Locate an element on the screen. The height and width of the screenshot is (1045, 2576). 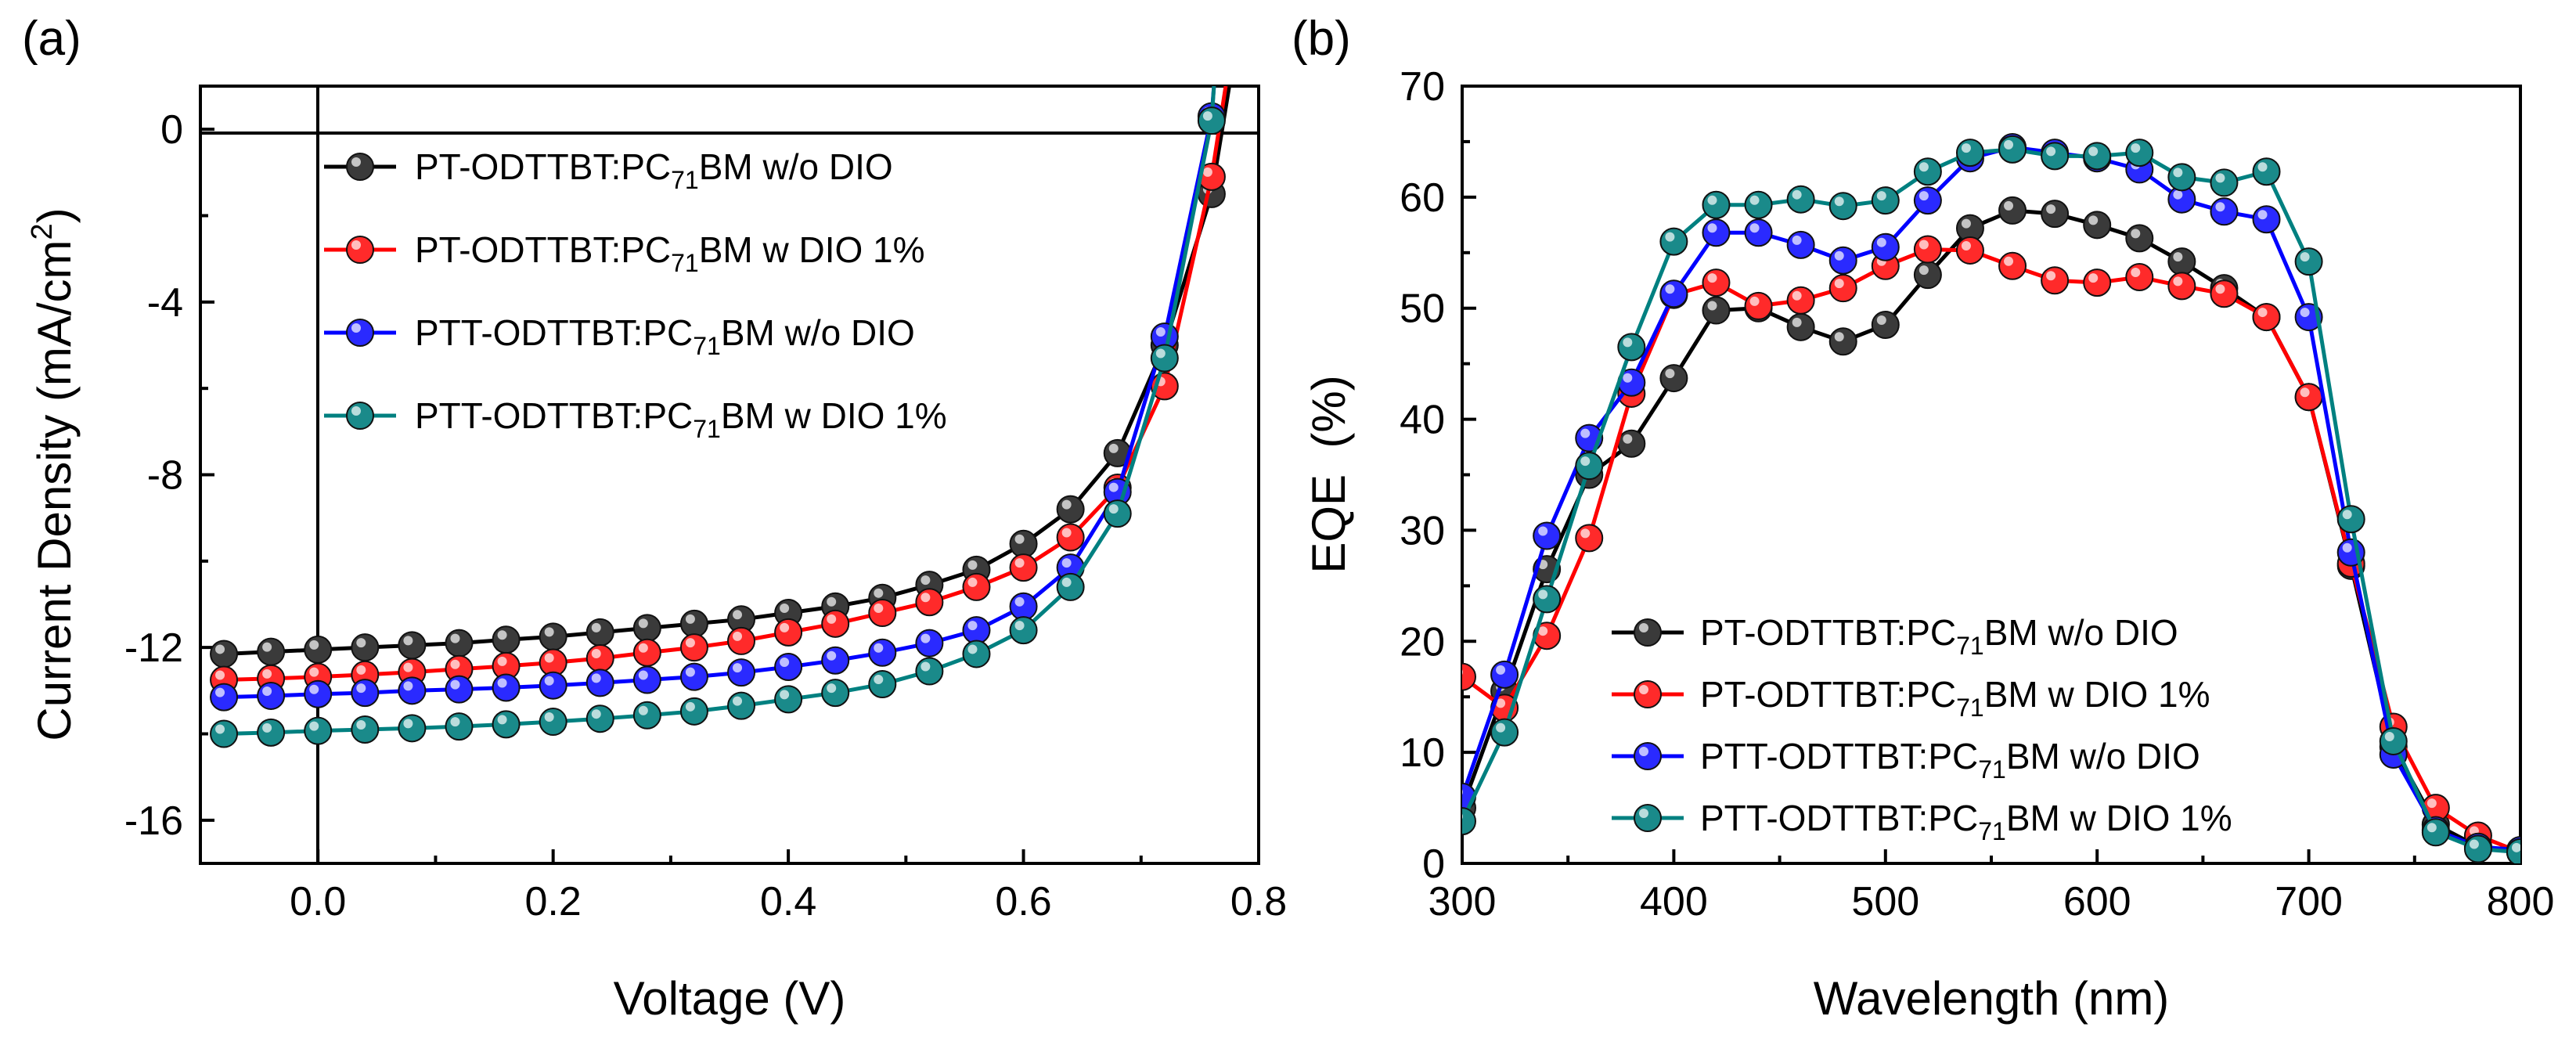
x-tick-label: 0.6 is located at coordinates (1023, 901).